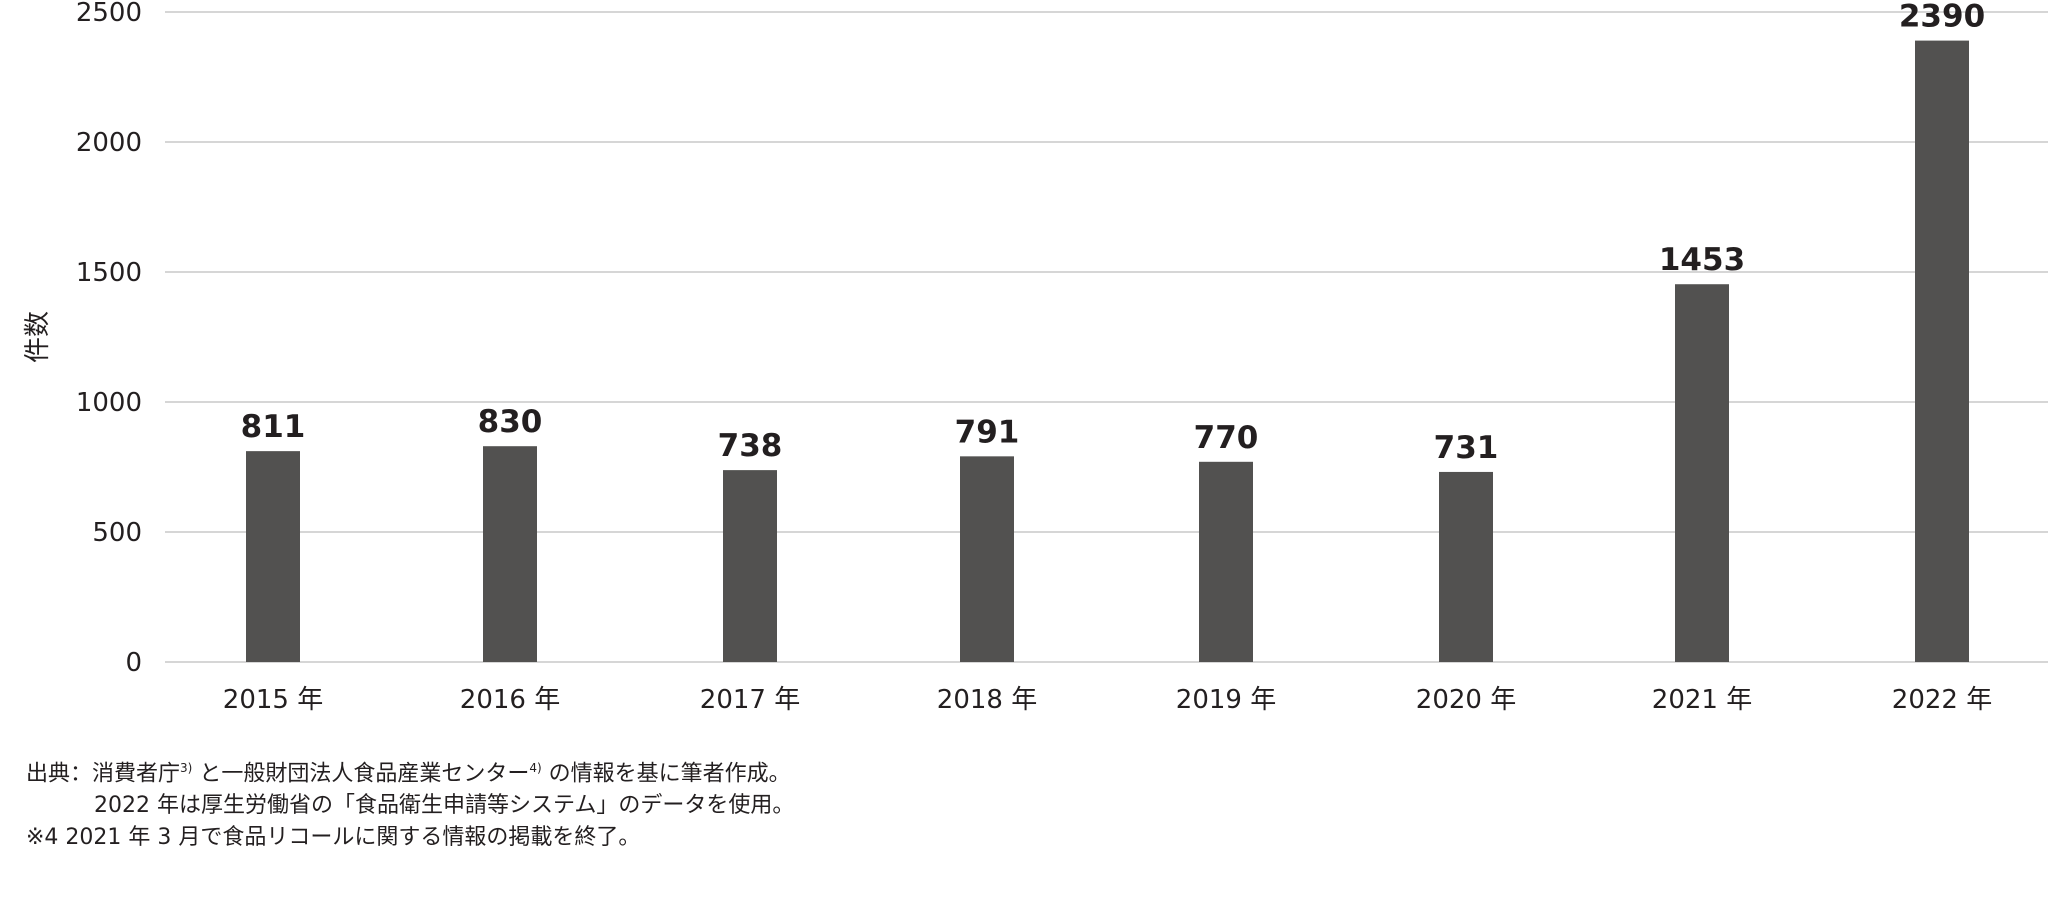  What do you see at coordinates (987, 700) in the screenshot?
I see `x-tick-label: 2018 年` at bounding box center [987, 700].